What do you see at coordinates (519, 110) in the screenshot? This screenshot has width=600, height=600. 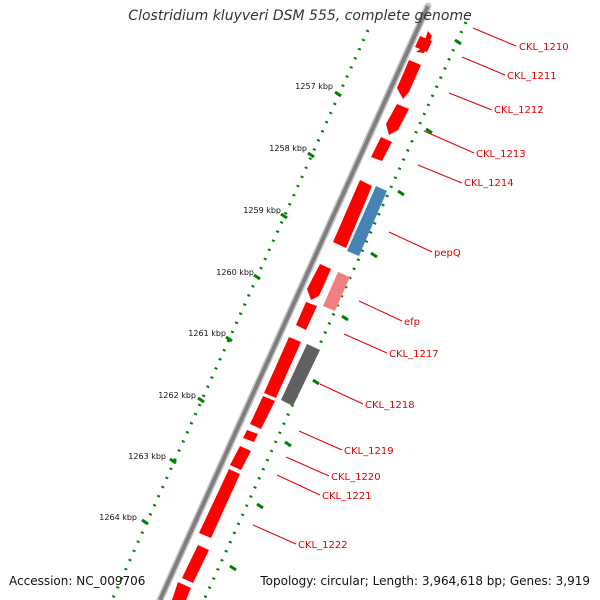 I see `gene-label-ckl-1212: CKL_1212` at bounding box center [519, 110].